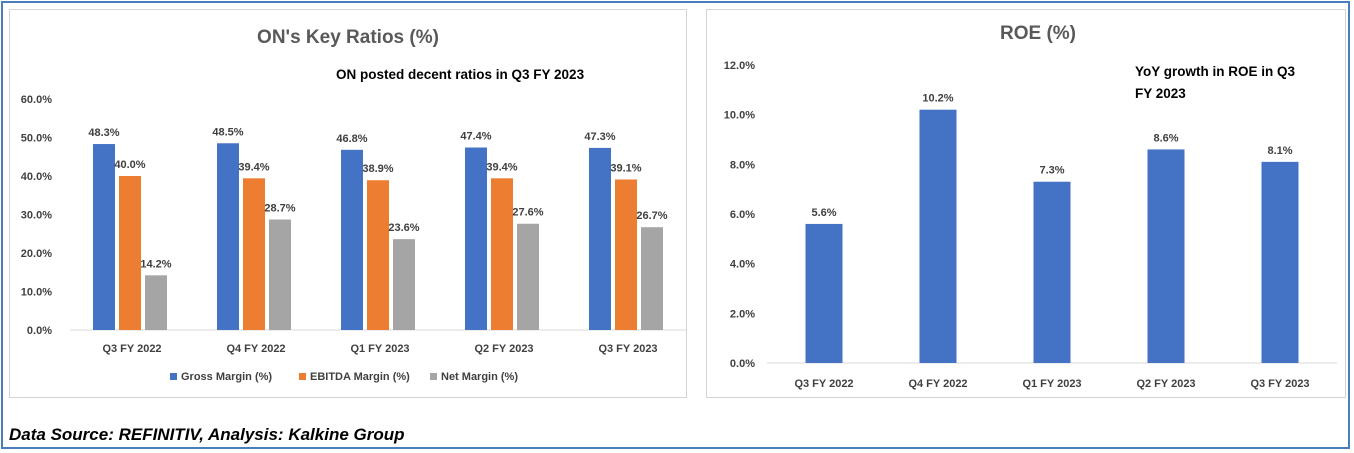 This screenshot has width=1354, height=453. What do you see at coordinates (938, 236) in the screenshot?
I see `bar-roe-q4-fy-2022` at bounding box center [938, 236].